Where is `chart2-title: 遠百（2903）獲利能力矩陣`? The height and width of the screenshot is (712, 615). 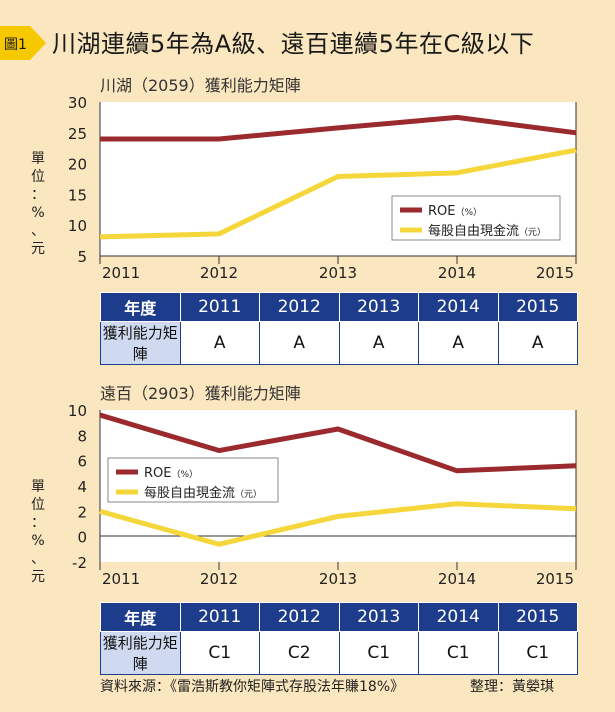
chart2-title: 遠百（2903）獲利能力矩陣 is located at coordinates (200, 393).